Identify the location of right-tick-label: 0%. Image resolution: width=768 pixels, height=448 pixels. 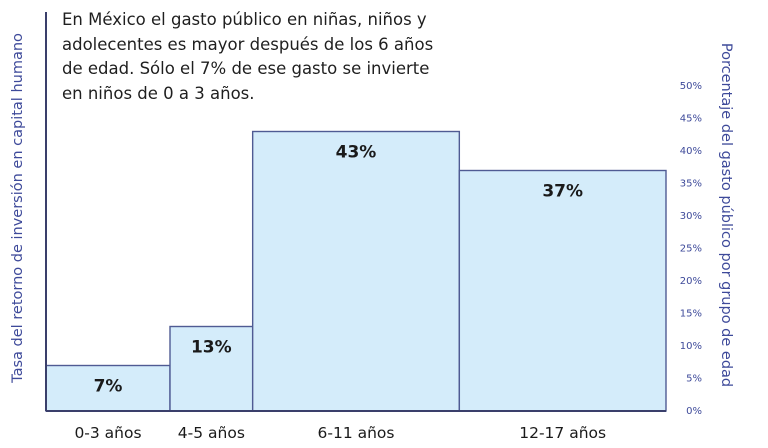
(694, 411).